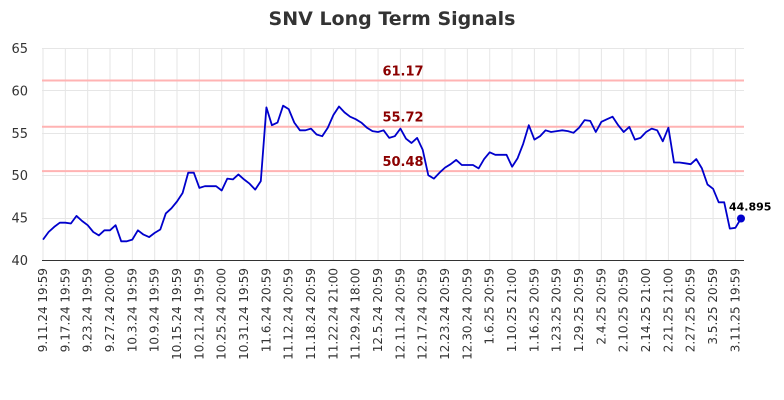  What do you see at coordinates (289, 314) in the screenshot?
I see `x-tick-label: 11.12.24 20:59` at bounding box center [289, 314].